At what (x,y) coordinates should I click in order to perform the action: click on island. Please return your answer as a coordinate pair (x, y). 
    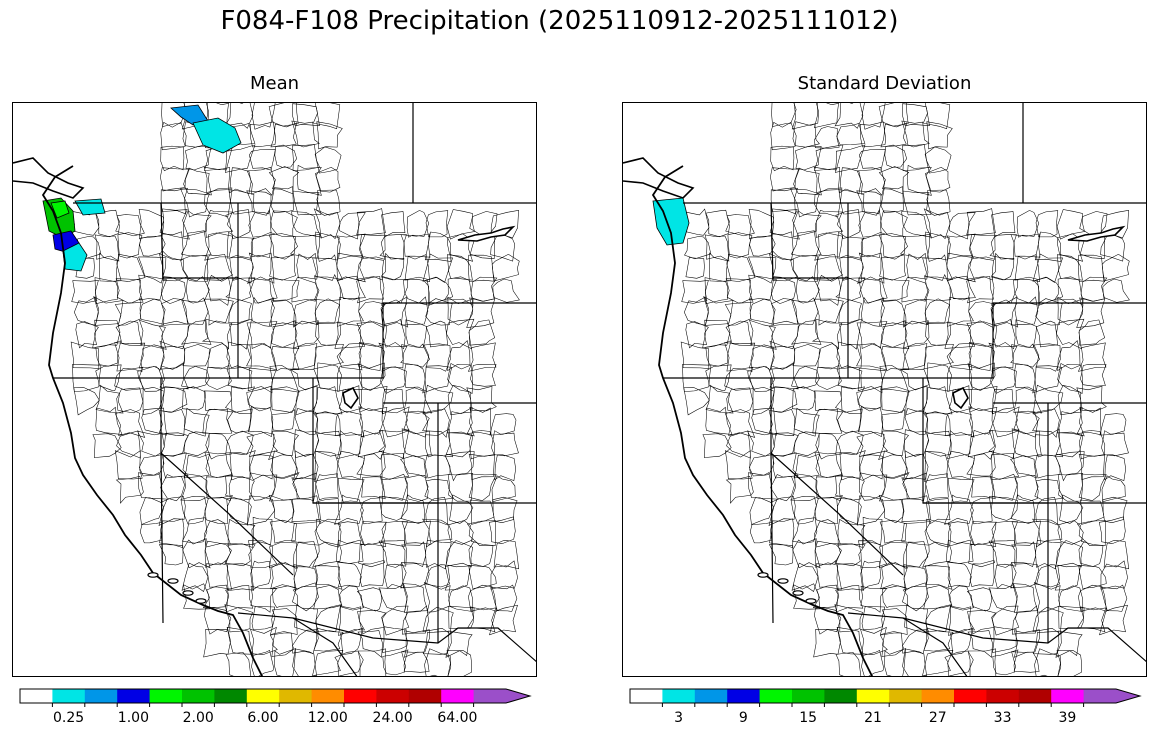
    Looking at the image, I should click on (798, 593).